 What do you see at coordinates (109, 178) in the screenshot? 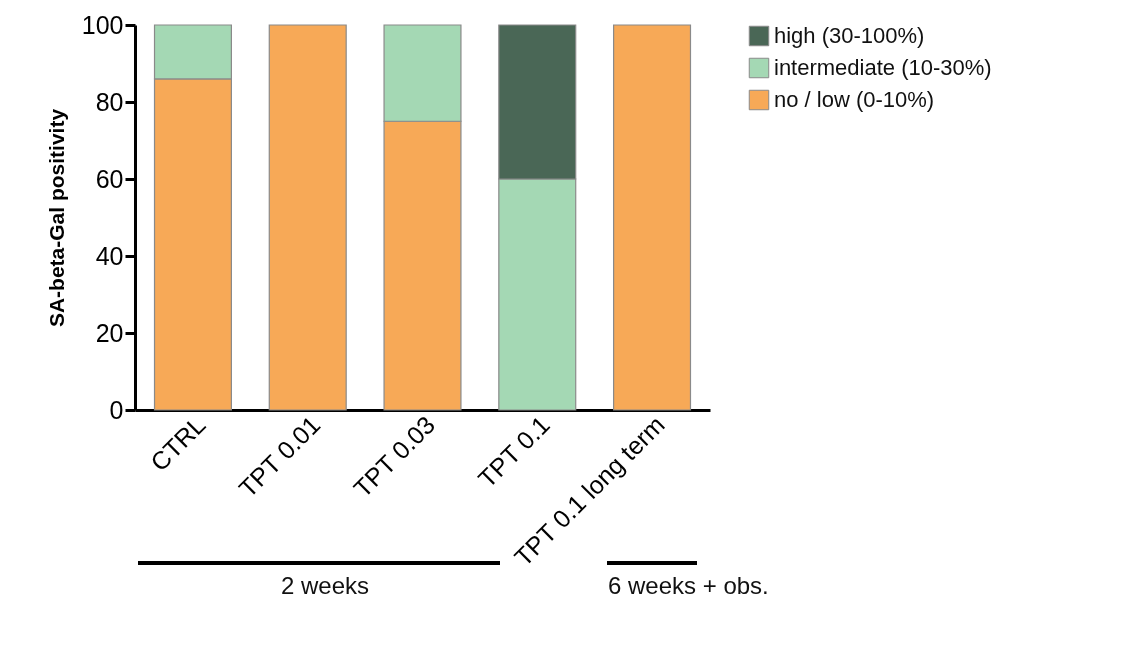
I see `y-tick-label: 60` at bounding box center [109, 178].